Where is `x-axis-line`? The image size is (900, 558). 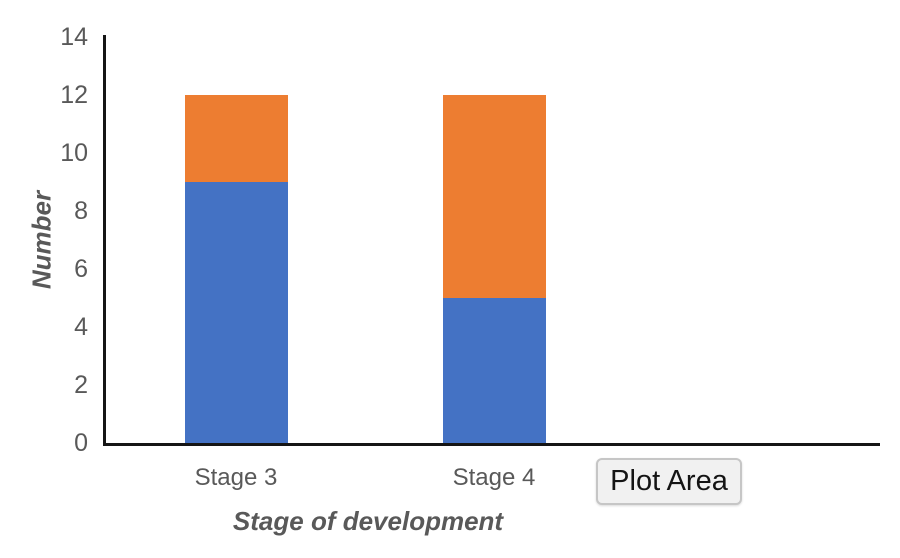
x-axis-line is located at coordinates (491, 444).